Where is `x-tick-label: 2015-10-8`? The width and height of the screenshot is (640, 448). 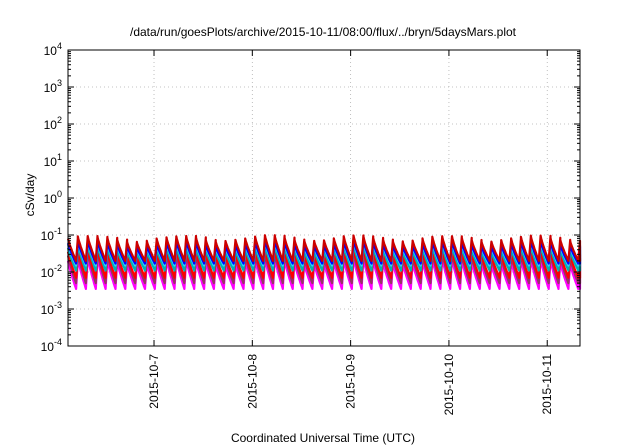
x-tick-label: 2015-10-8 is located at coordinates (252, 381).